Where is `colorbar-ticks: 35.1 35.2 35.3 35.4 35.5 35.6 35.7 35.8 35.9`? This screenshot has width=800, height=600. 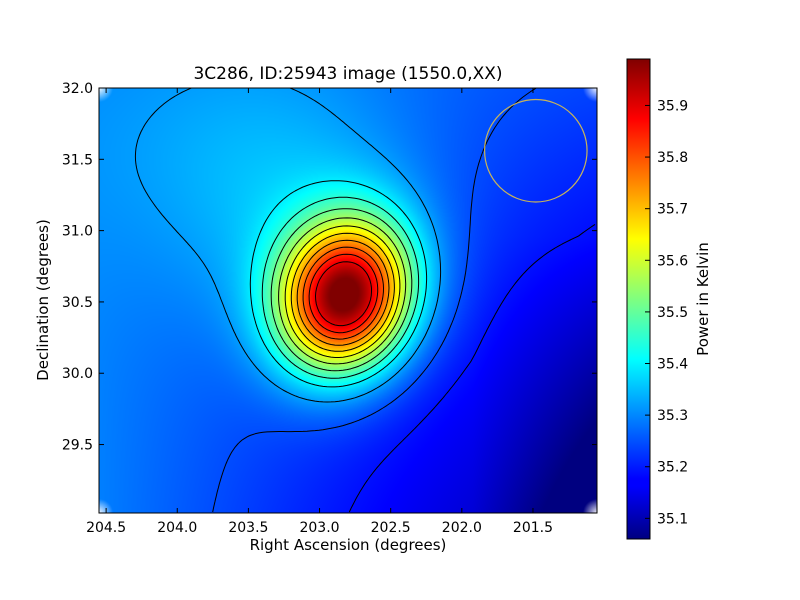 colorbar-ticks: 35.1 35.2 35.3 35.4 35.5 35.6 35.7 35.8 35.9 is located at coordinates (666, 312).